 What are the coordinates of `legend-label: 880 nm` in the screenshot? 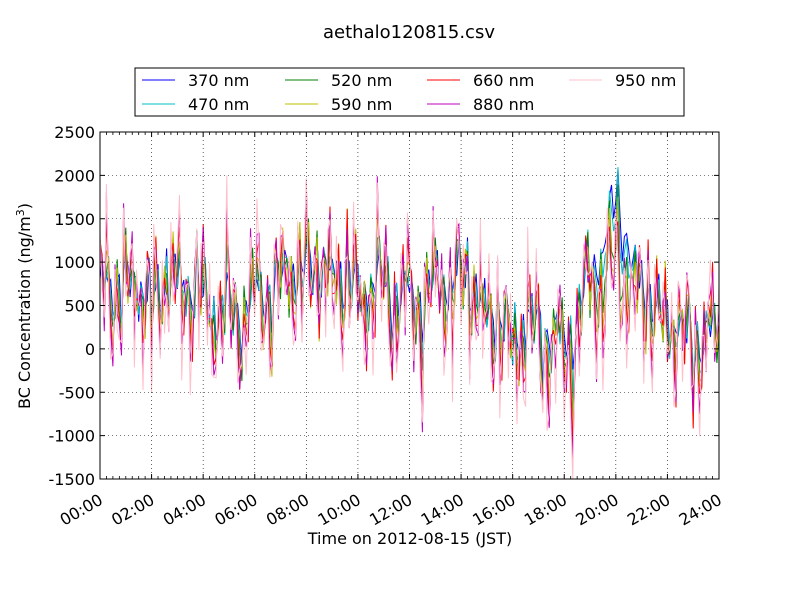 It's located at (503, 104).